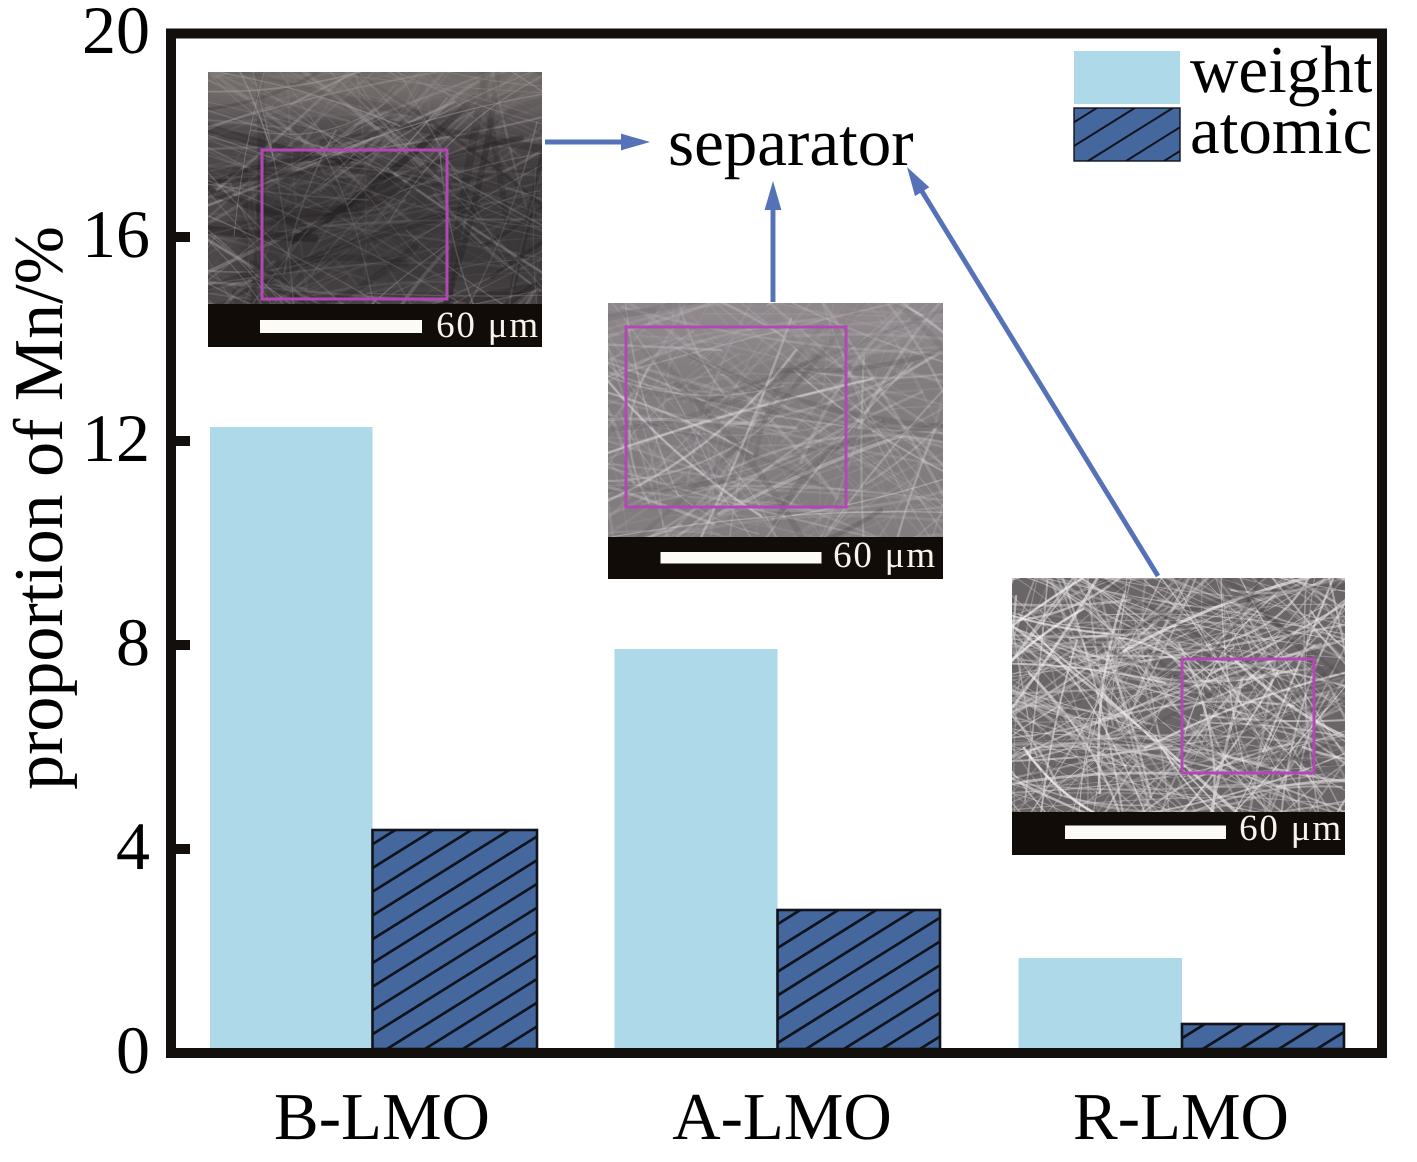 This screenshot has height=1162, width=1417. Describe the element at coordinates (1281, 131) in the screenshot. I see `svg-text: atomic` at that location.